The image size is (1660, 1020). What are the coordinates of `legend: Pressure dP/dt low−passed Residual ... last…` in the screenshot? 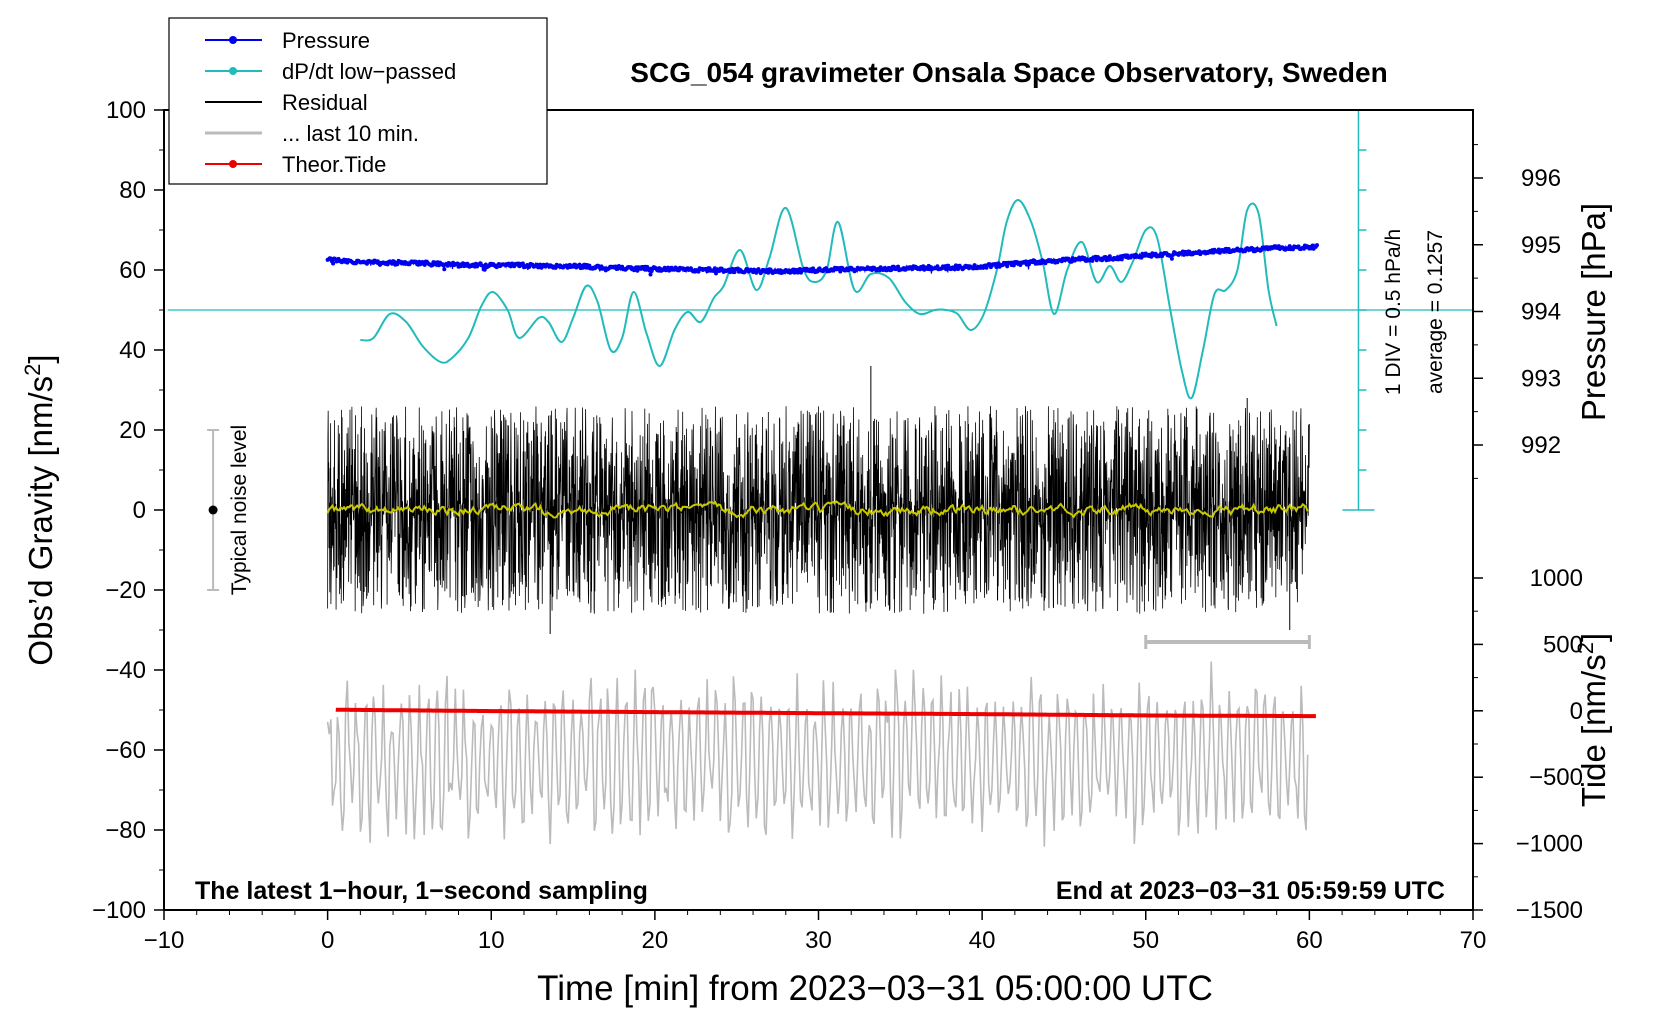 It's located at (358, 101).